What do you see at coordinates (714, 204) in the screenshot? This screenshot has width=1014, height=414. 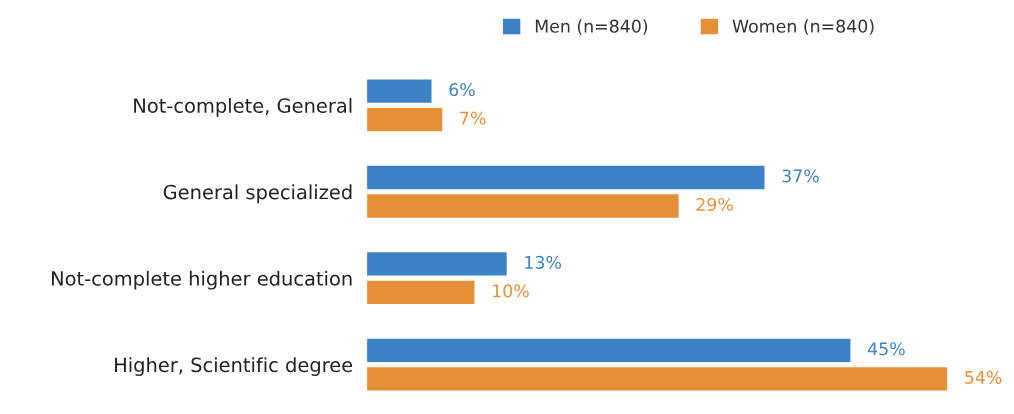 I see `data-label: 29%` at bounding box center [714, 204].